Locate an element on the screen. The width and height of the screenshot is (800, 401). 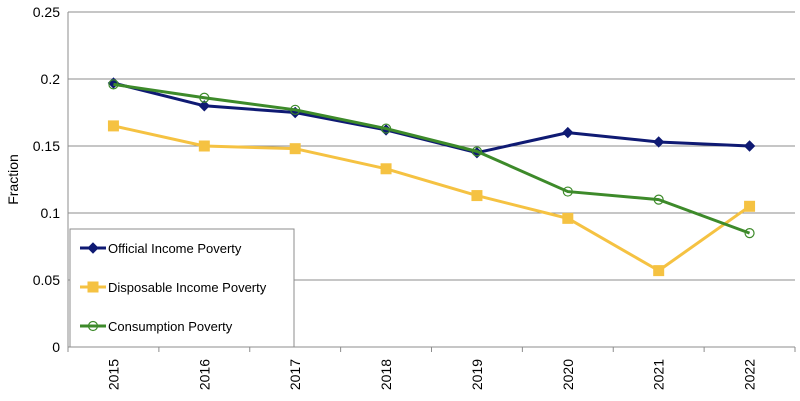
legend-label: Consumption Poverty is located at coordinates (170, 326).